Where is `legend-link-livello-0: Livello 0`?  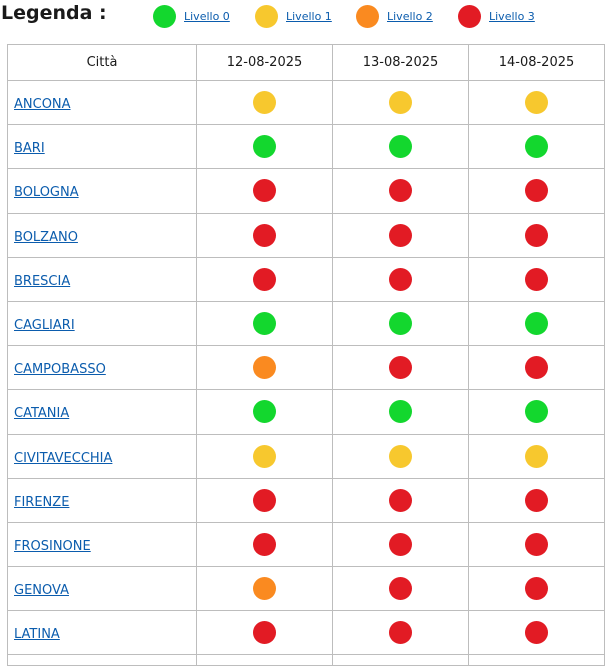
legend-link-livello-0: Livello 0 is located at coordinates (207, 16).